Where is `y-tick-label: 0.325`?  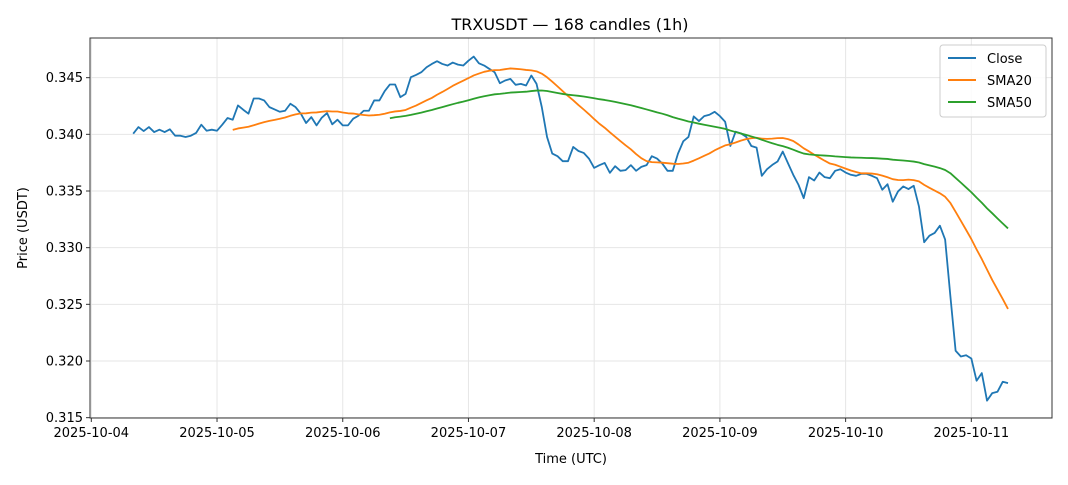
y-tick-label: 0.325 is located at coordinates (64, 305).